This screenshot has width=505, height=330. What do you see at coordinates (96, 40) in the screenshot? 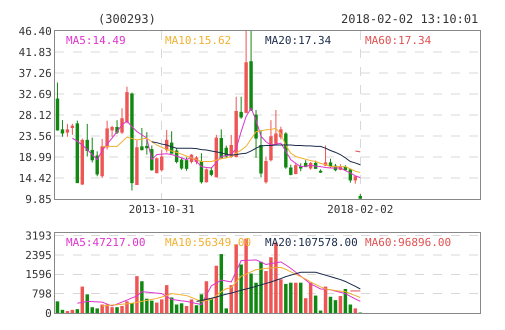
I see `text: MA5:14.49` at bounding box center [96, 40].